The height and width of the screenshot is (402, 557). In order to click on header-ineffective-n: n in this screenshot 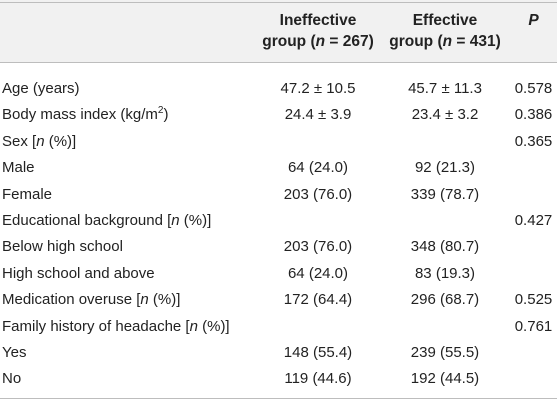, I will do `click(320, 41)`.